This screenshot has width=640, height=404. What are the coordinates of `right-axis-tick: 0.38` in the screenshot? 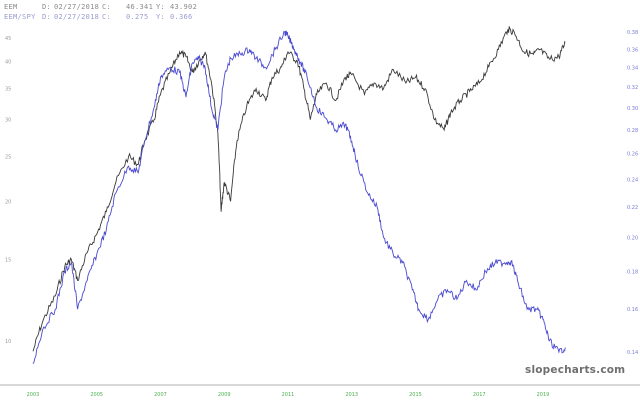 It's located at (632, 33).